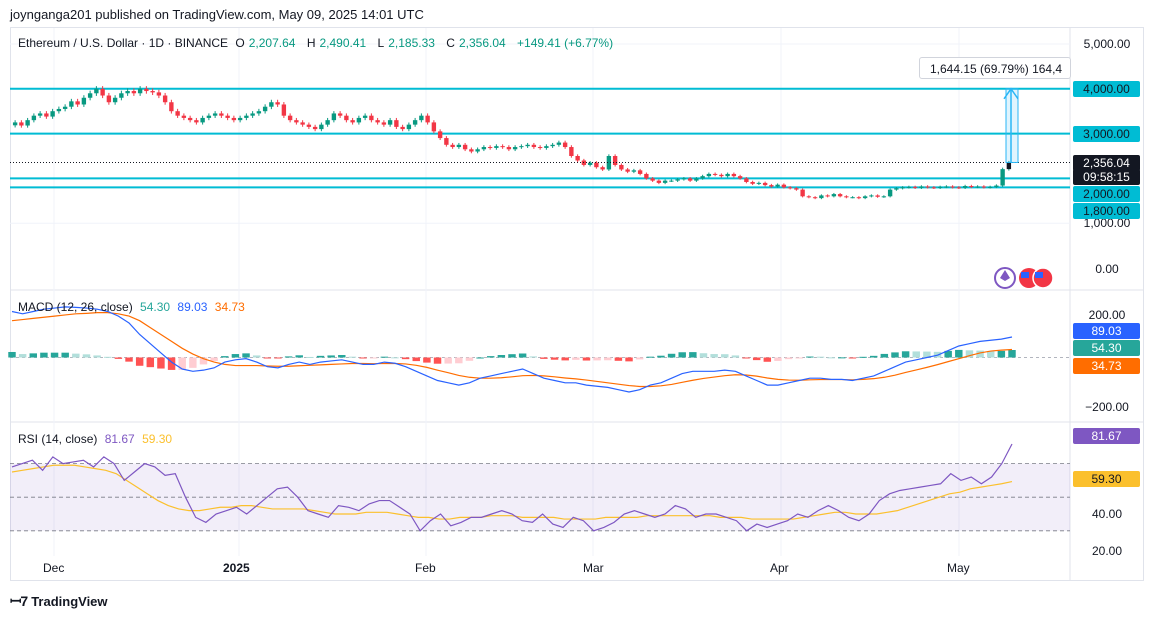 The height and width of the screenshot is (617, 1154). What do you see at coordinates (425, 568) in the screenshot?
I see `time-label-feb: Feb` at bounding box center [425, 568].